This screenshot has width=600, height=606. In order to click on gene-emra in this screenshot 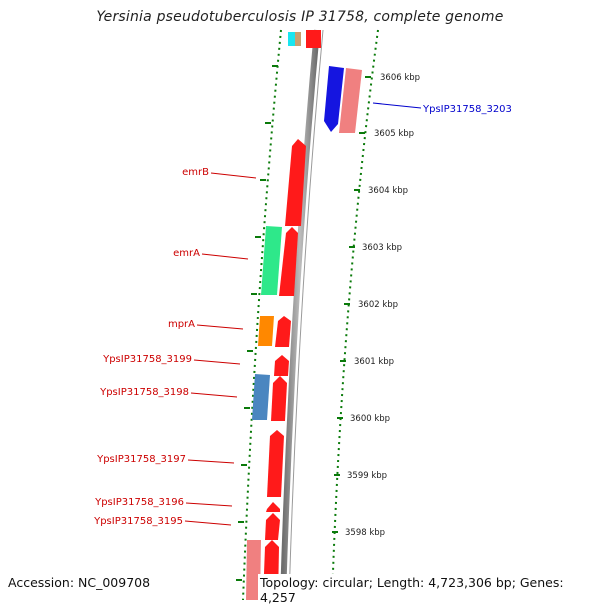, I will do `click(288, 261)`.